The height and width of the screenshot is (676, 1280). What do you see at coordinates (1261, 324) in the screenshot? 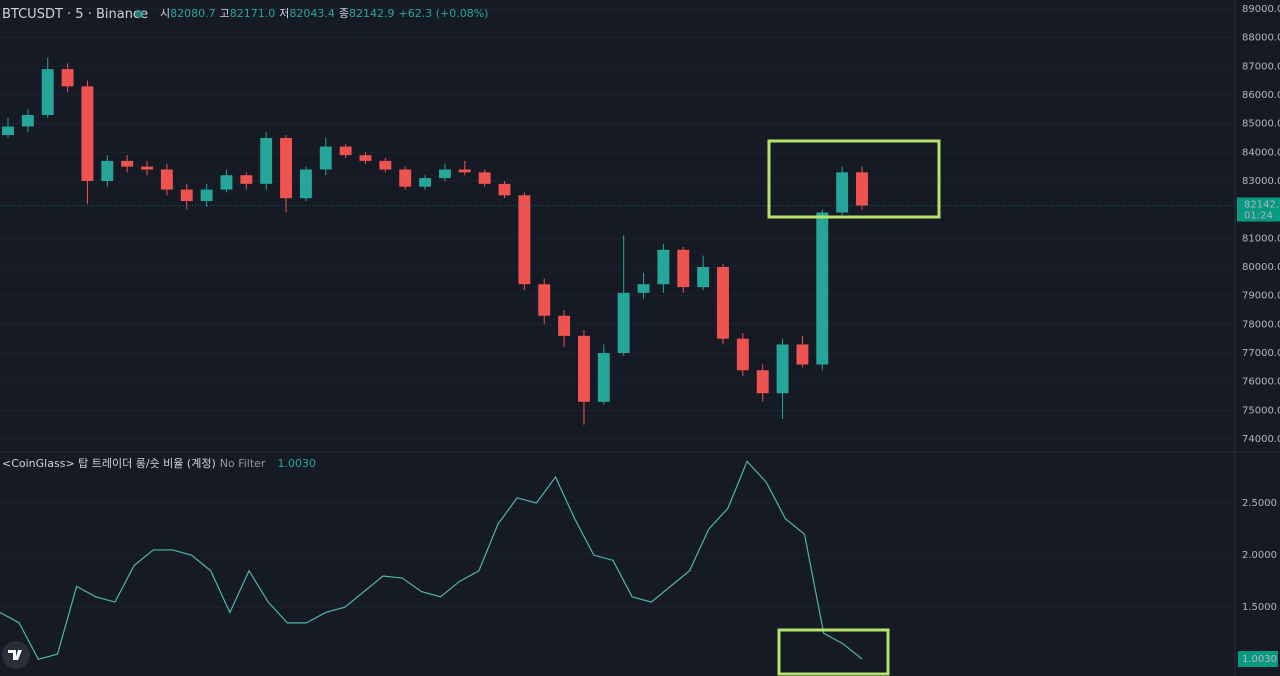
I see `y-tick-label: 78000.0` at bounding box center [1261, 324].